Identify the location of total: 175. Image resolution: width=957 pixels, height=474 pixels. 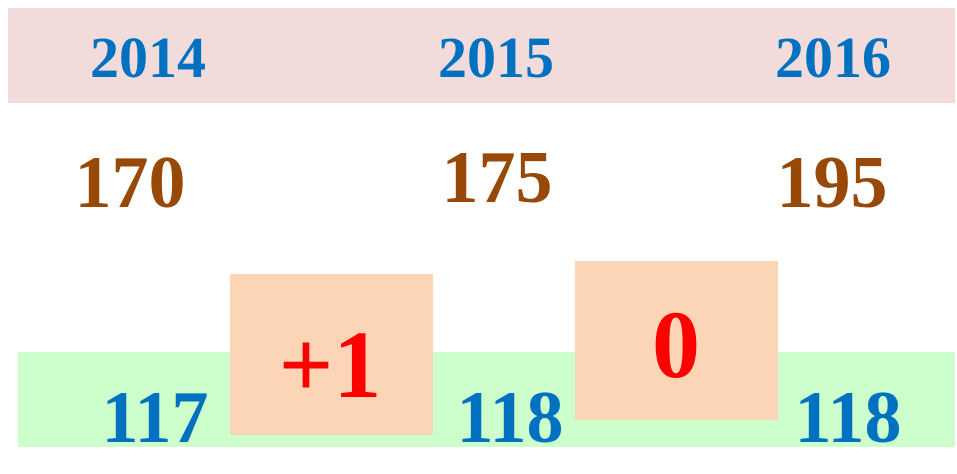
(497, 178).